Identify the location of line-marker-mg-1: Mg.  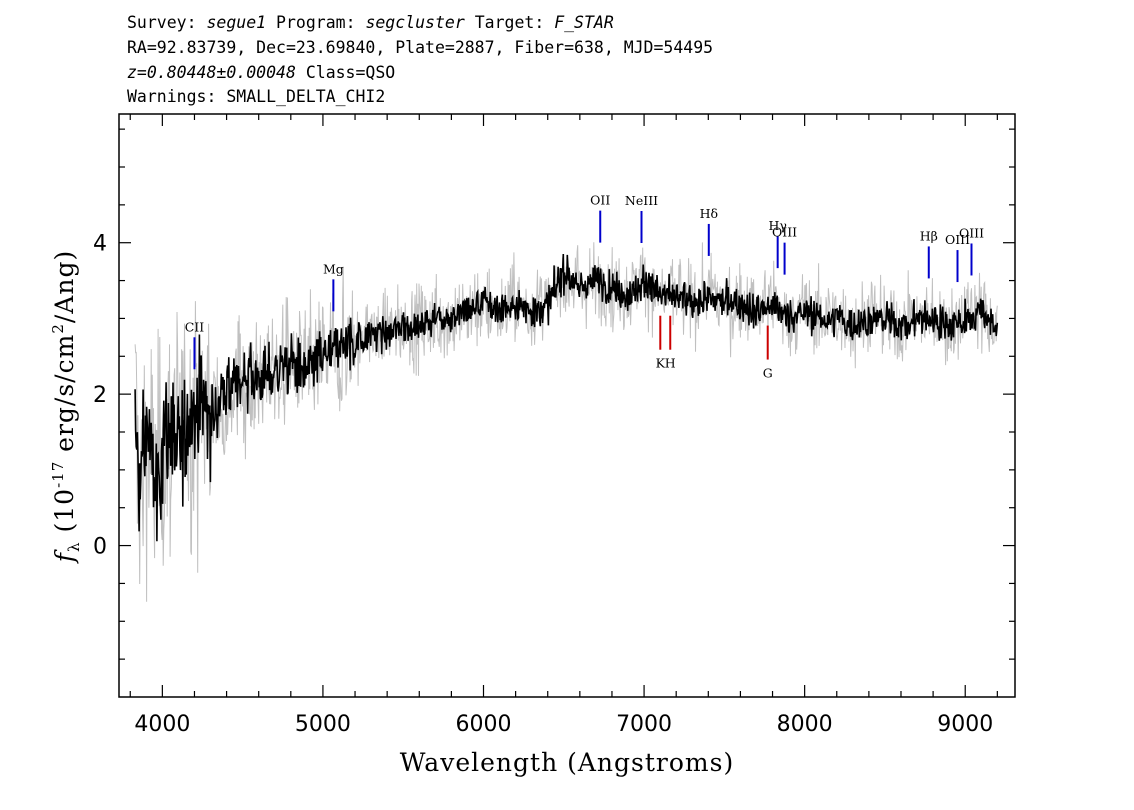
(333, 286).